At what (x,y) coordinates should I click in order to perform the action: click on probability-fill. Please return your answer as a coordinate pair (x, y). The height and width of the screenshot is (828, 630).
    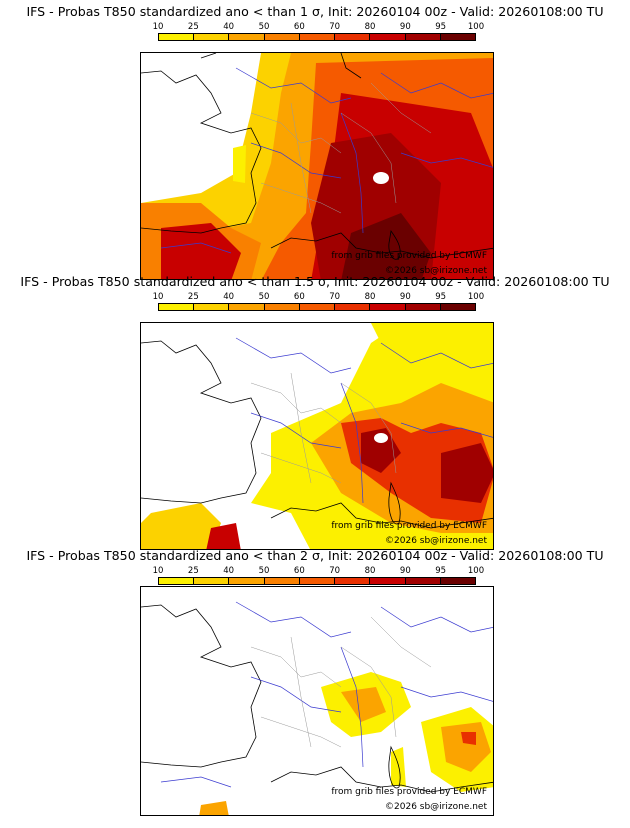
    Looking at the image, I should click on (346, 743).